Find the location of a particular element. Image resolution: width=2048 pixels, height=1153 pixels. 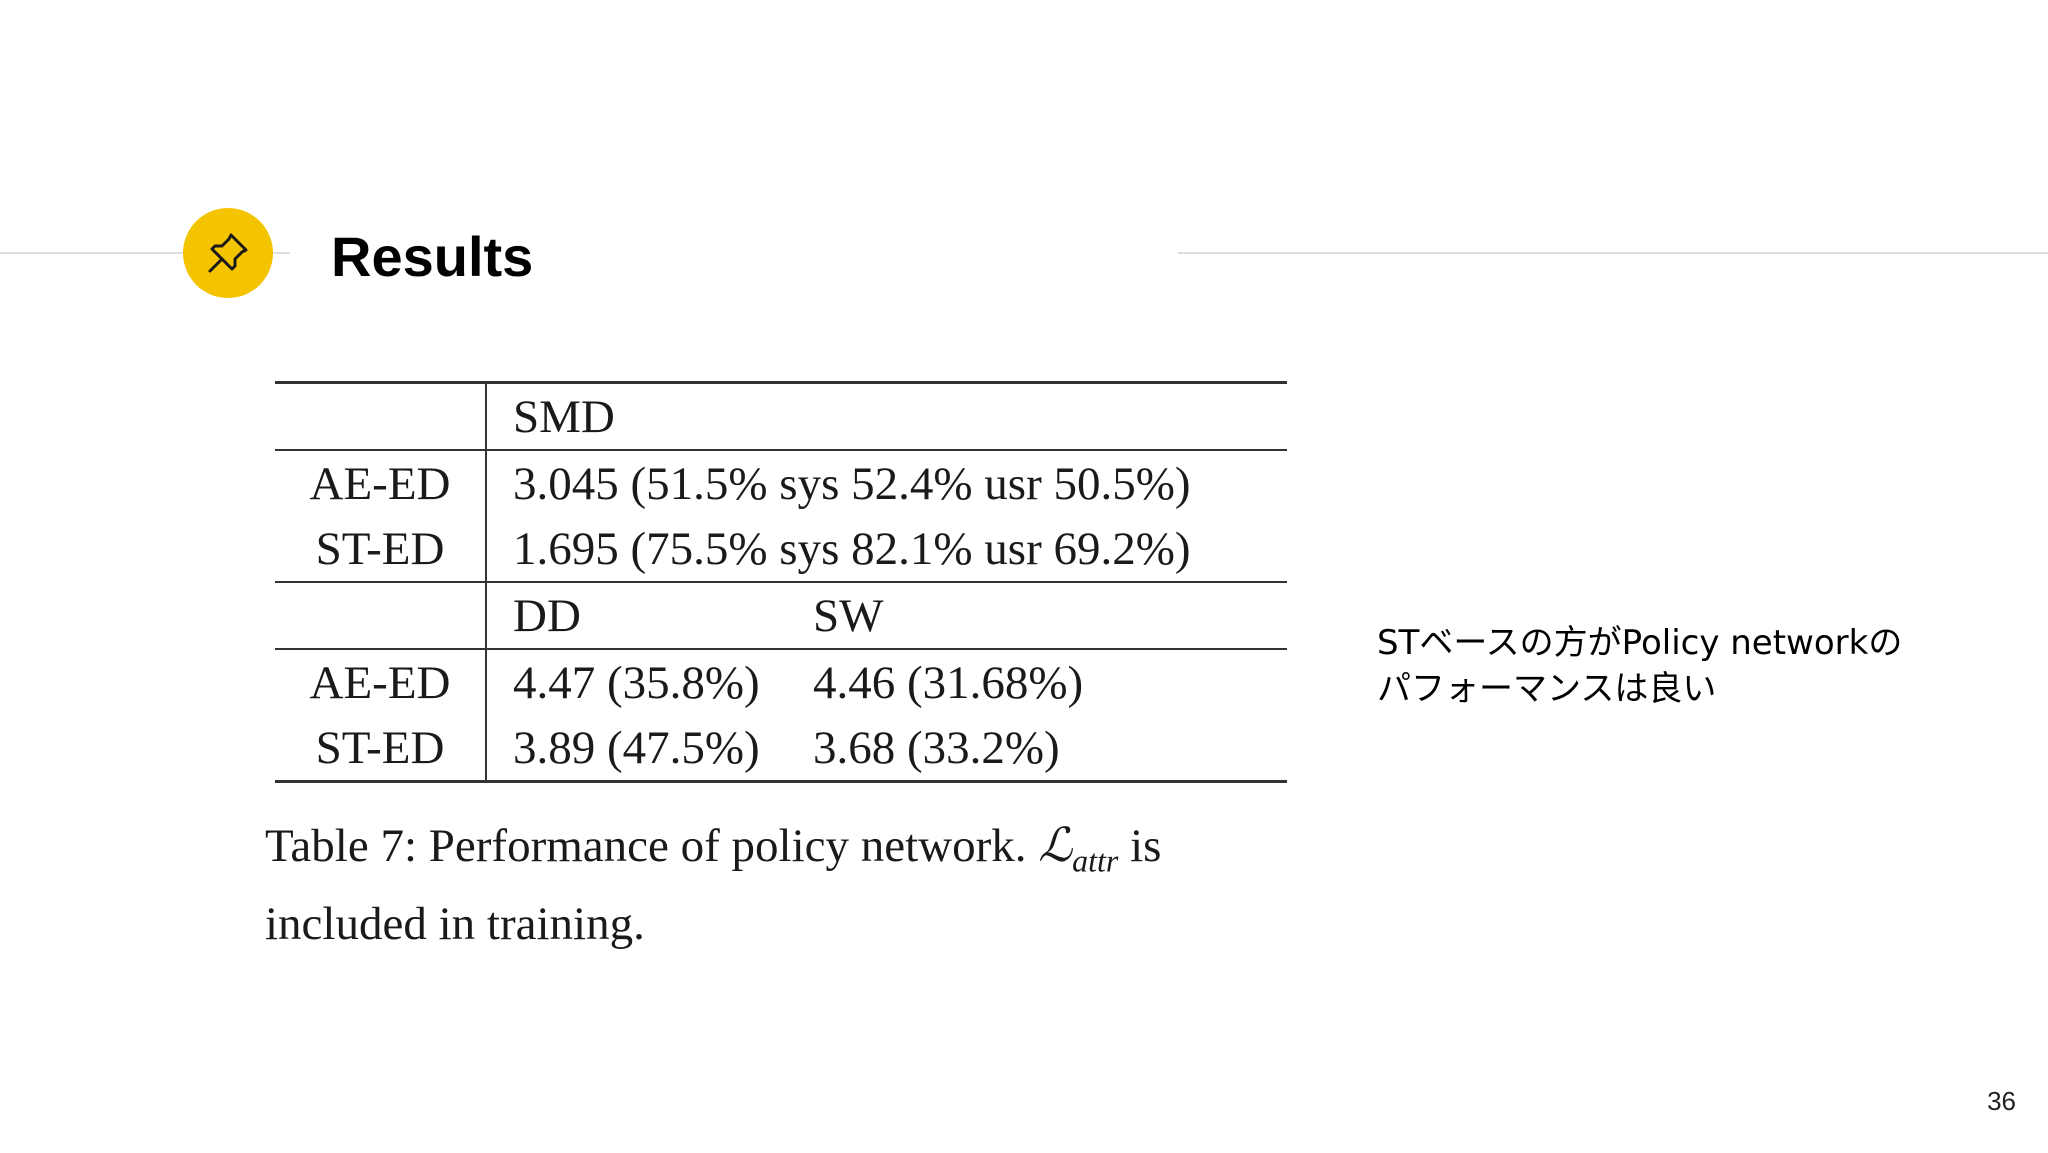

table-header-row: SMD is located at coordinates (781, 416).